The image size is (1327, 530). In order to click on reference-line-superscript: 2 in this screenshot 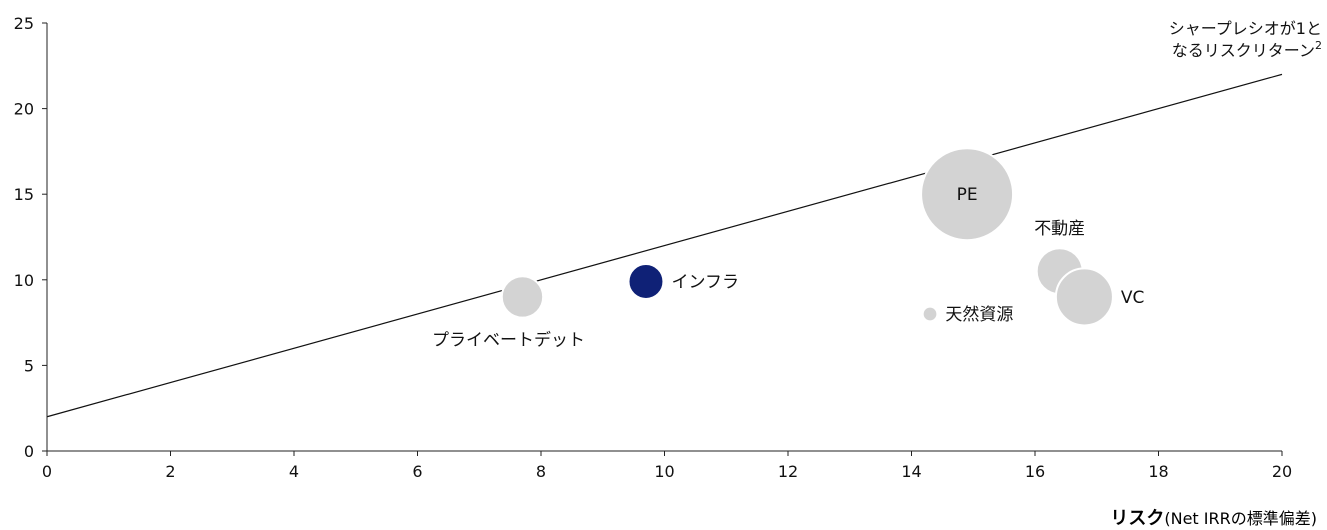, I will do `click(1318, 45)`.